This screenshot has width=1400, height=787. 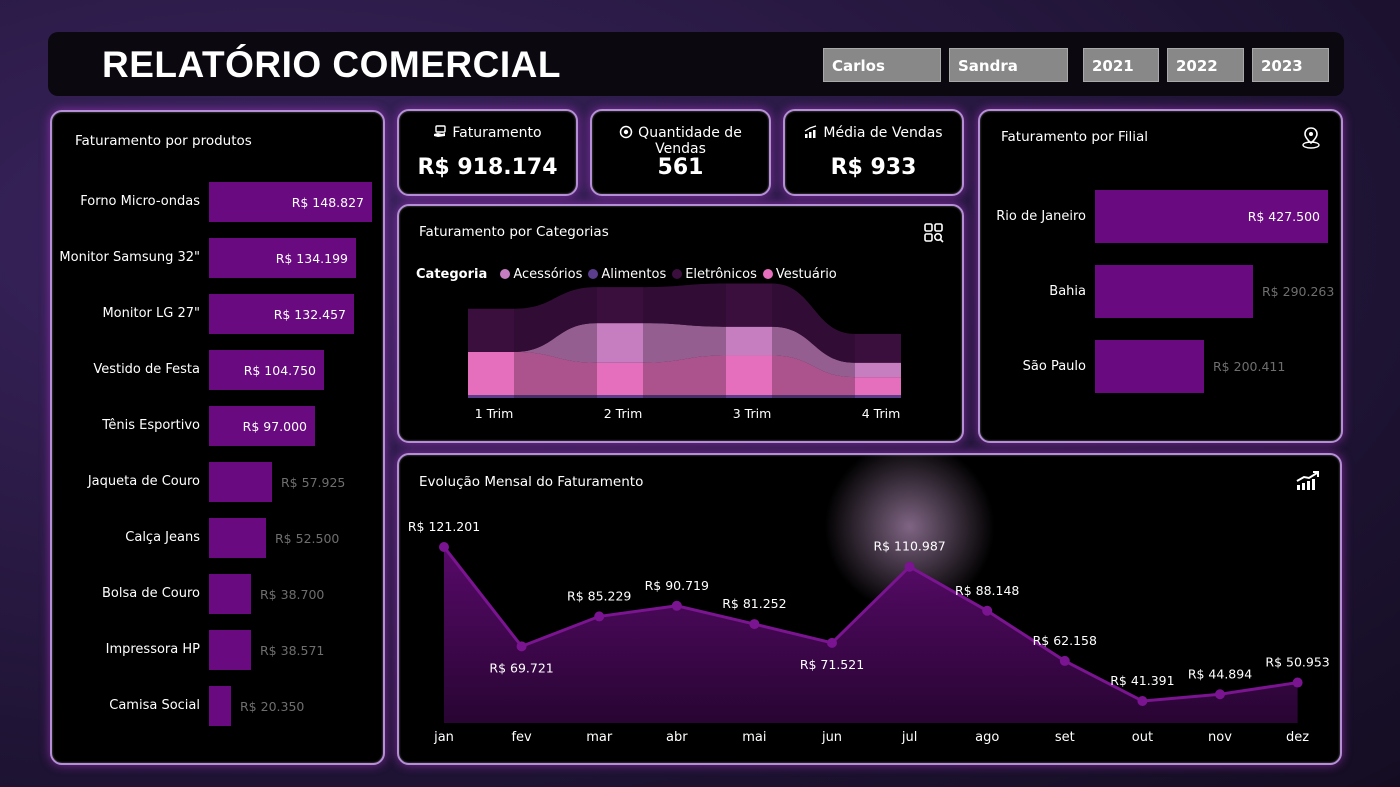 What do you see at coordinates (690, 141) in the screenshot?
I see `kpi-sales-count-label: Quantidade de Vendas` at bounding box center [690, 141].